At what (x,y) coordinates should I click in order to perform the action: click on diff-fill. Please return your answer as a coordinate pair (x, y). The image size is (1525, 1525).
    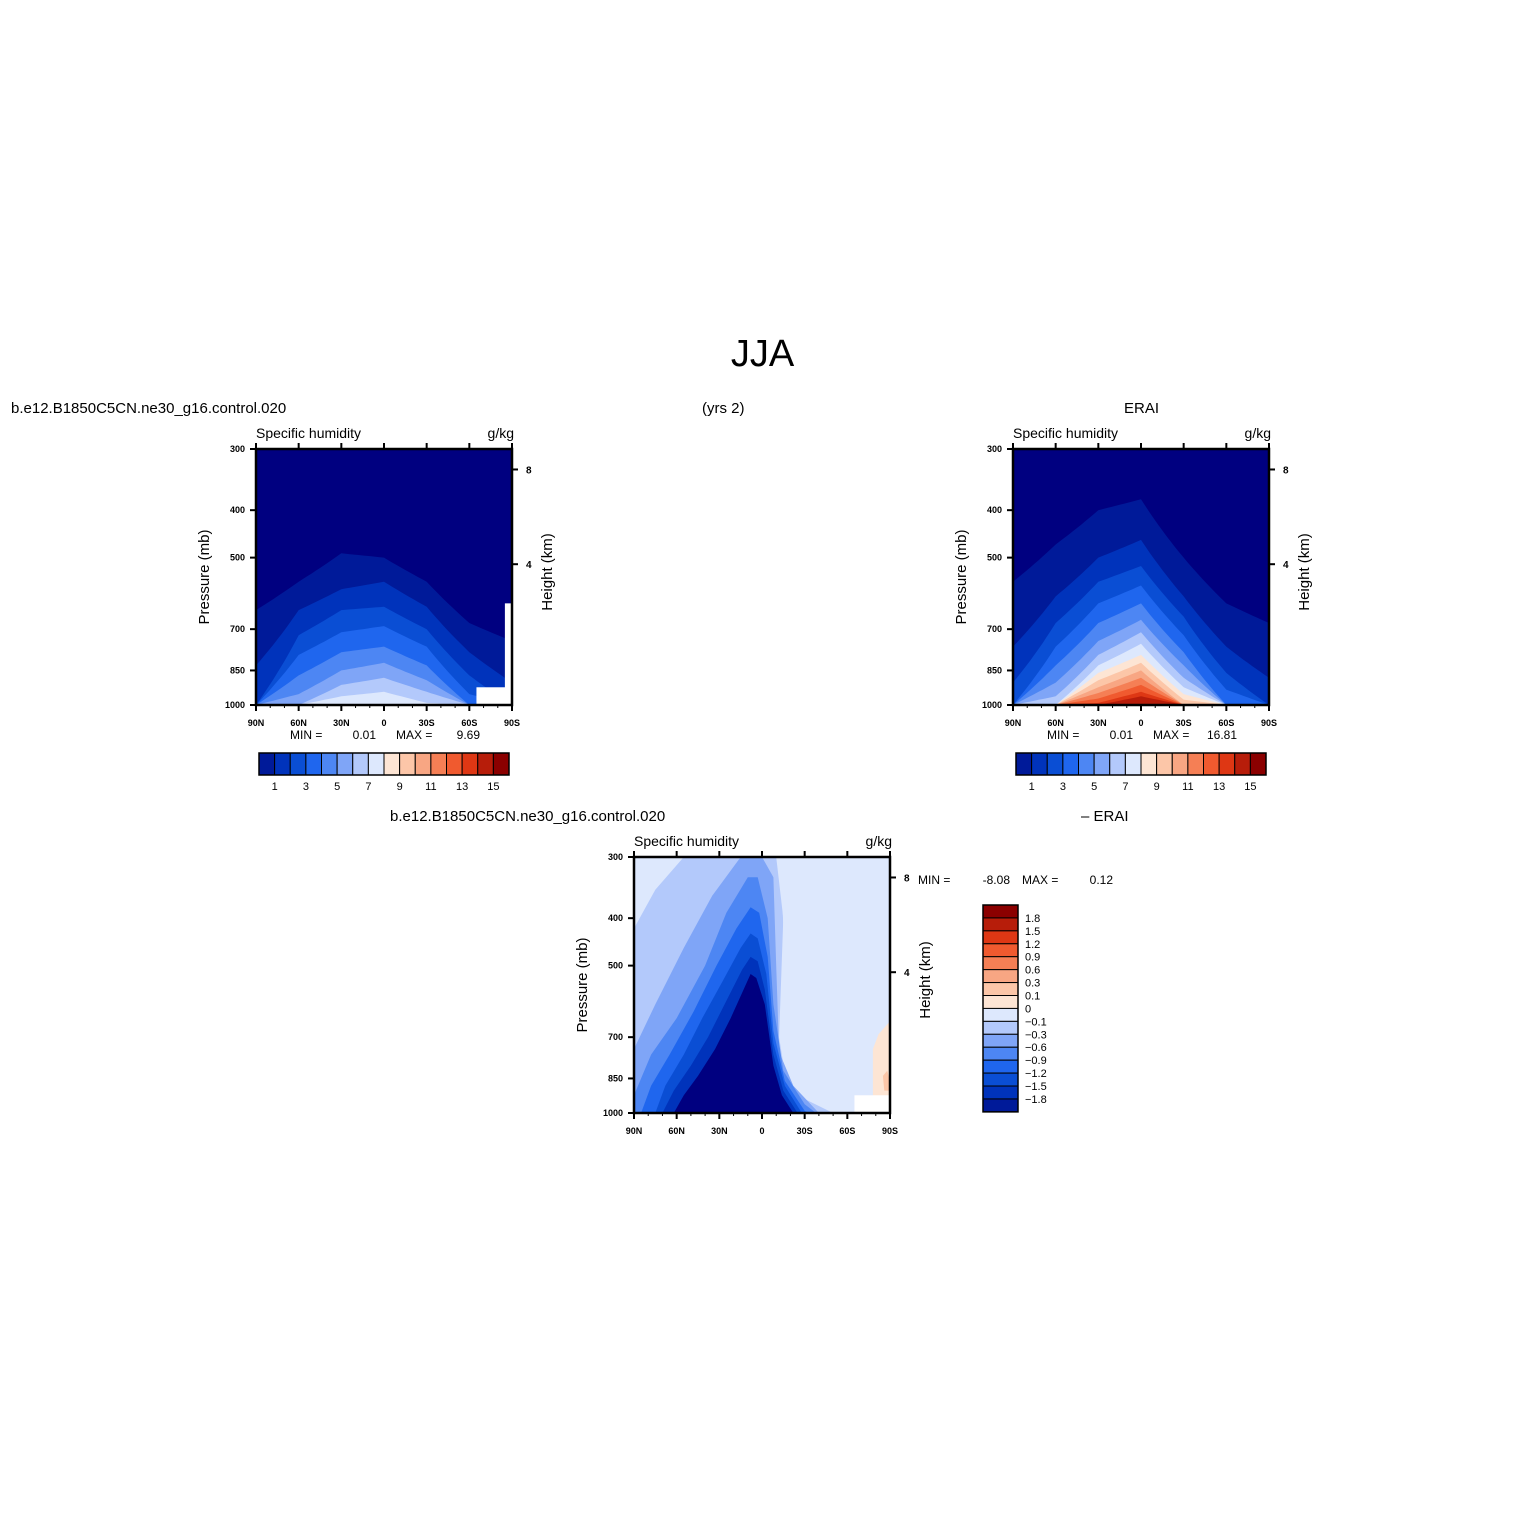
    Looking at the image, I should click on (762, 985).